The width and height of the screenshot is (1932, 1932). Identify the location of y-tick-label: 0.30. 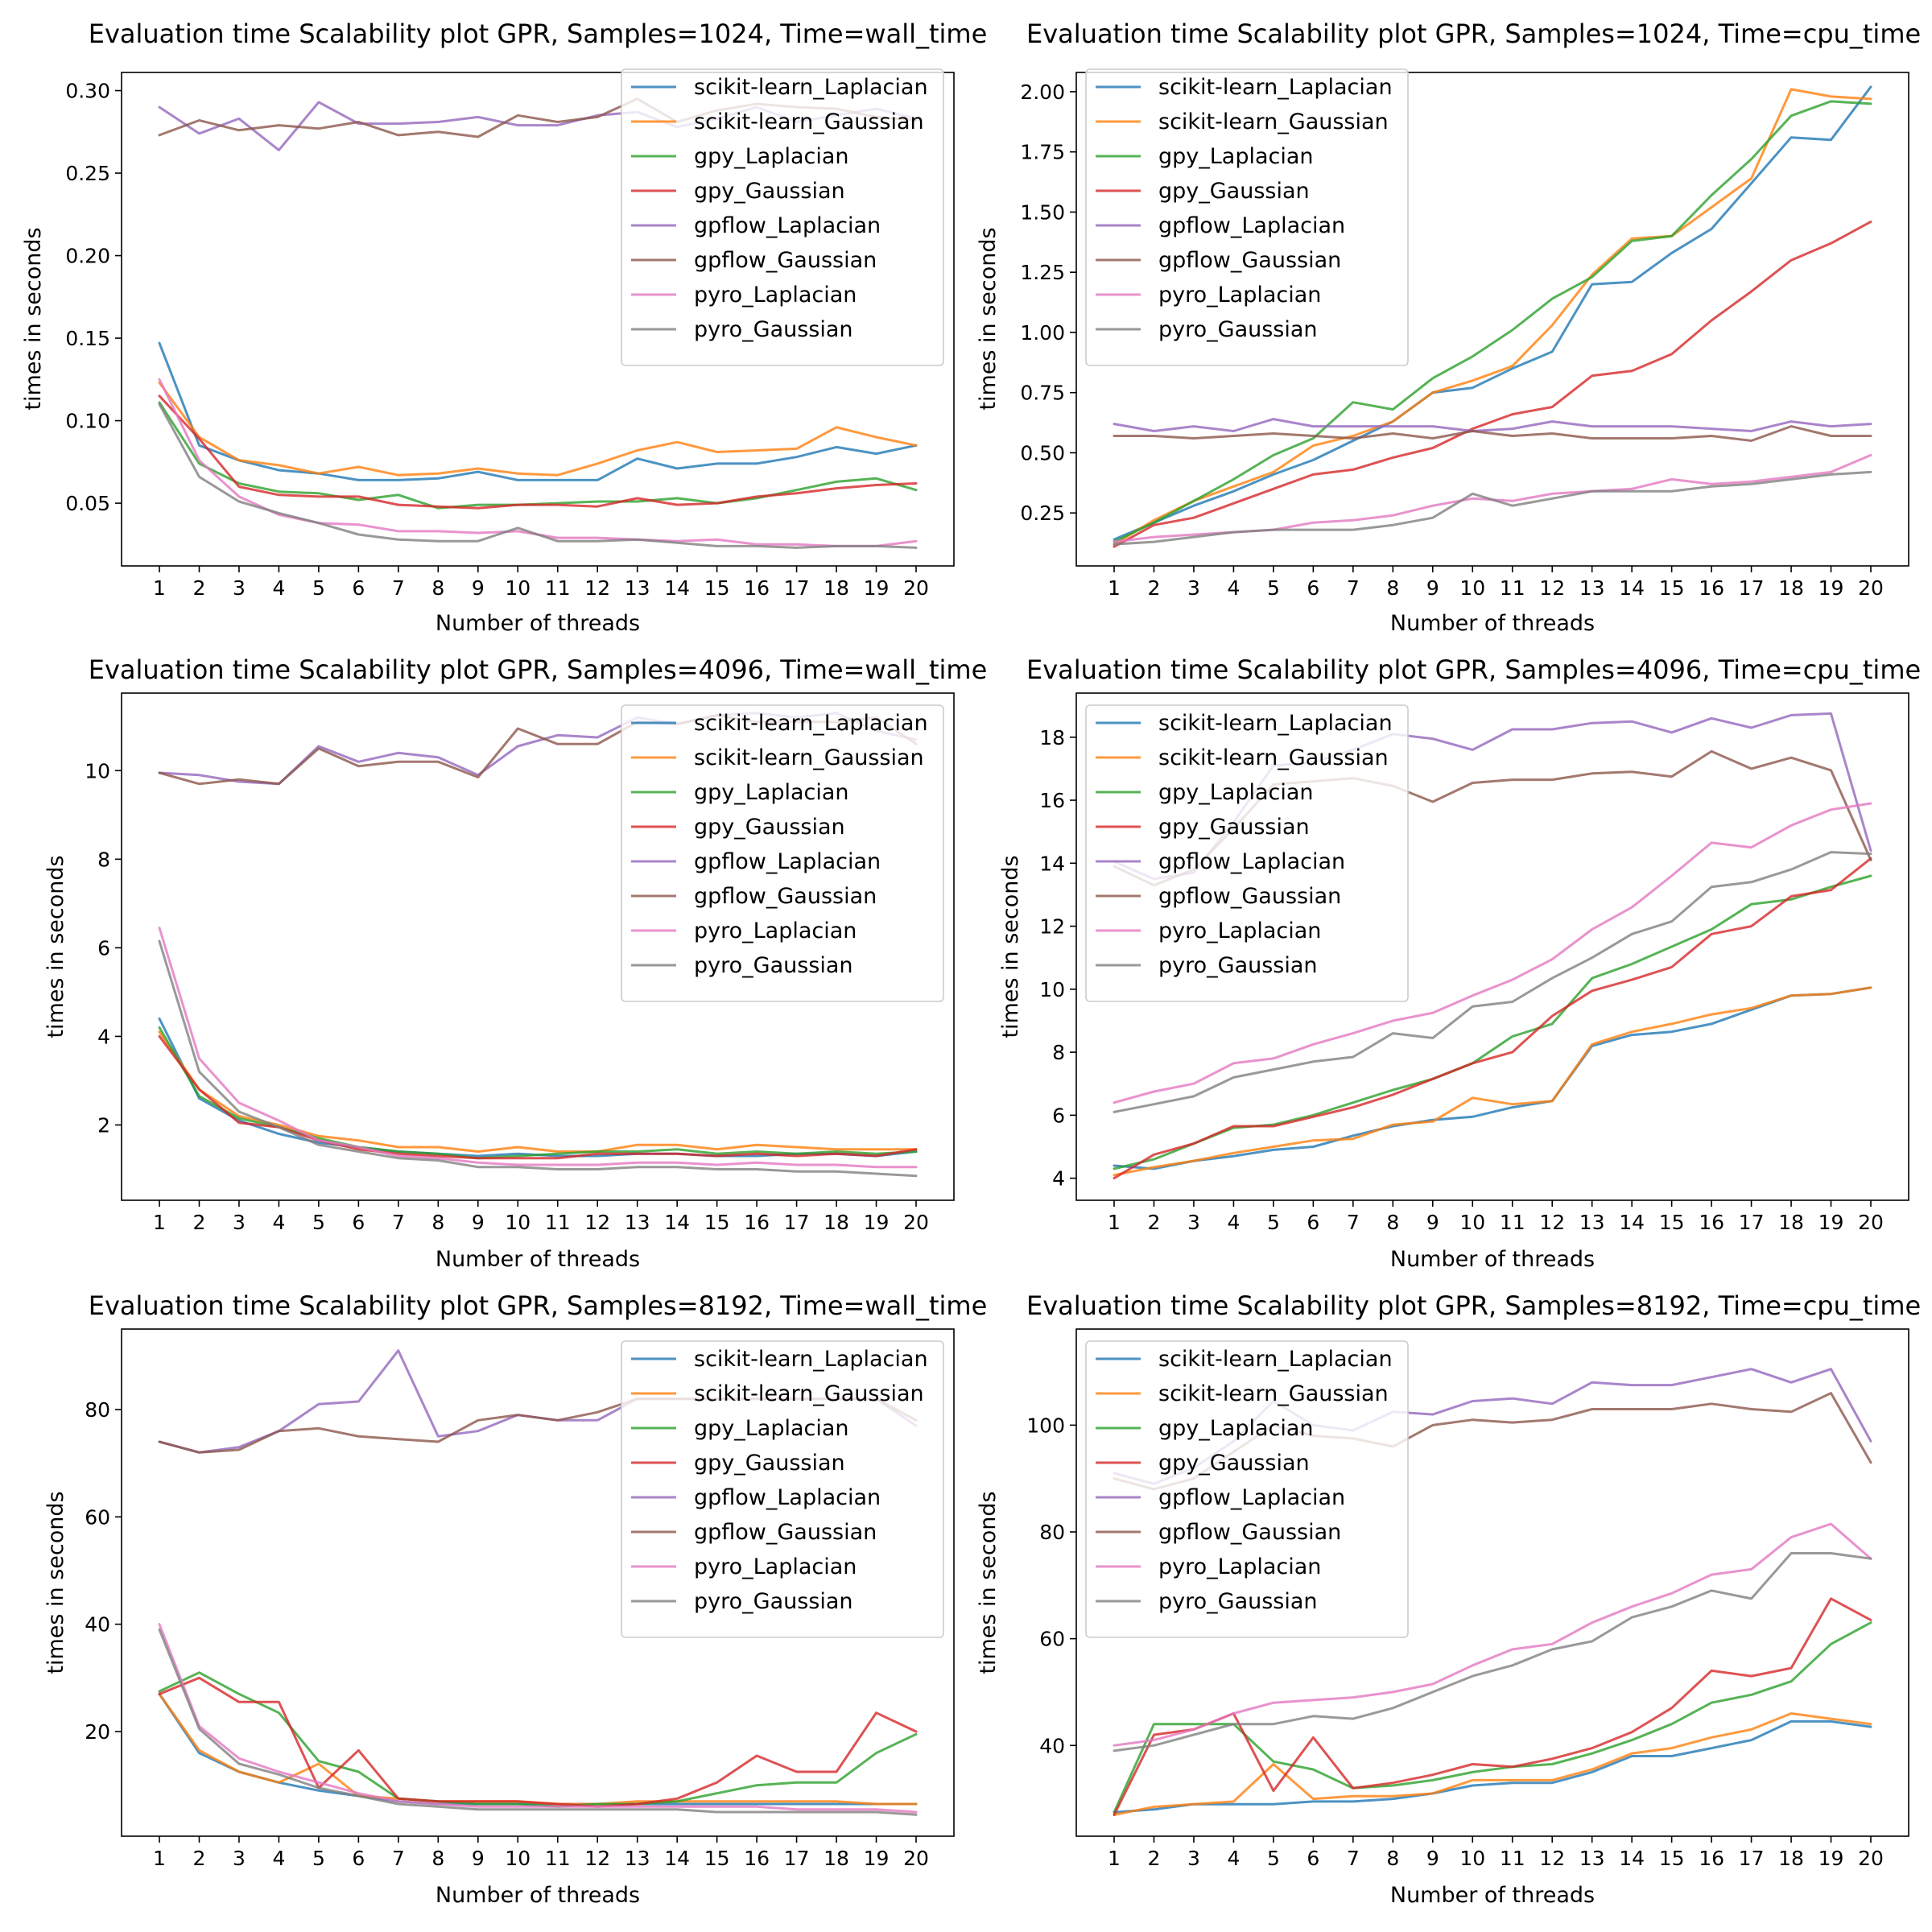
(87, 91).